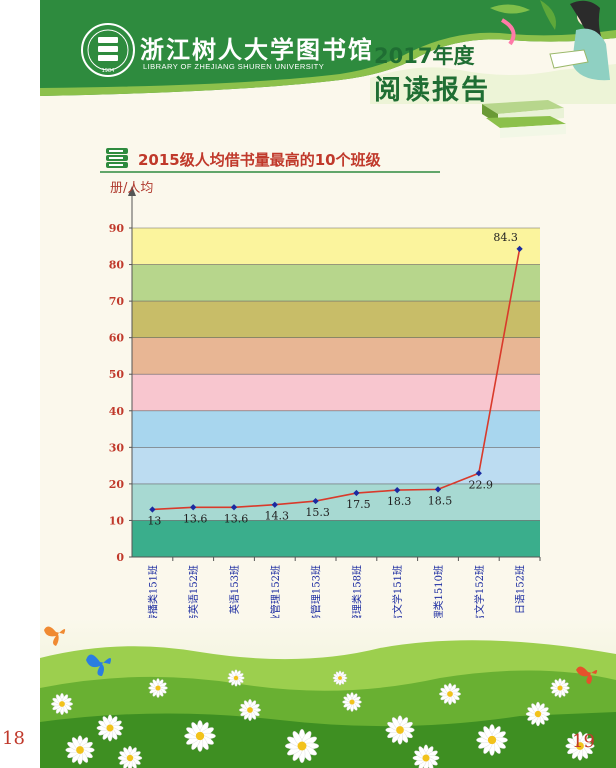  I want to click on y-tick-label: 10, so click(117, 520).